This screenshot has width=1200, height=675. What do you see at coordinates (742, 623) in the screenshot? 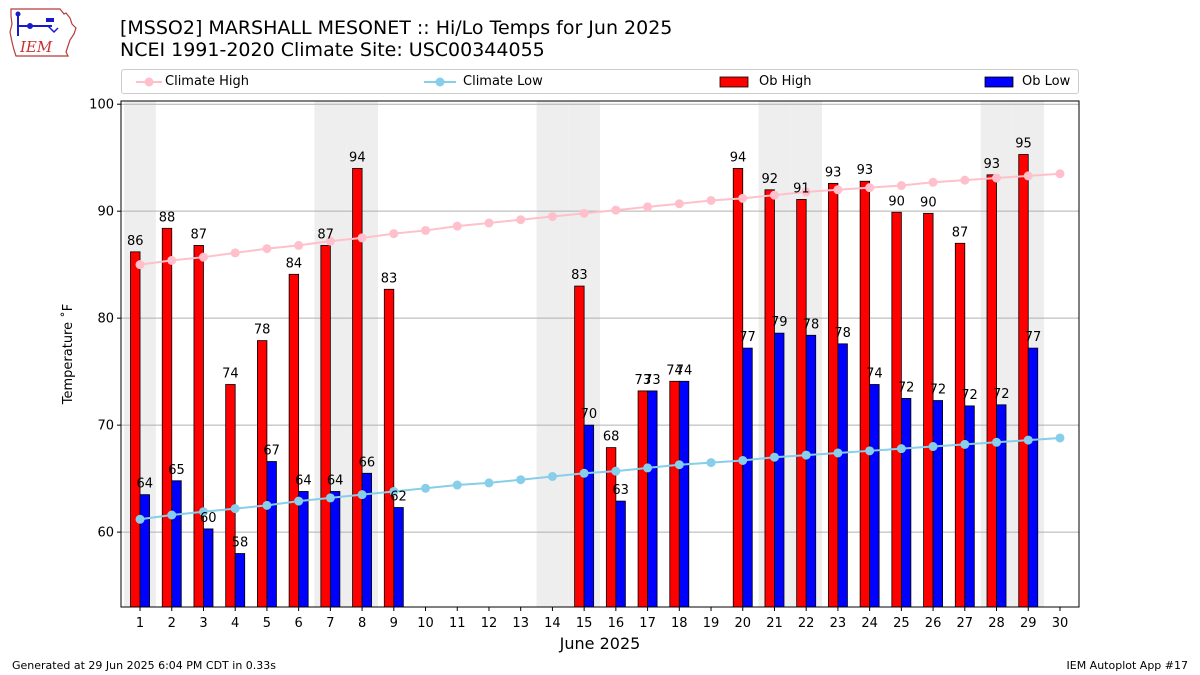
I see `x-tick-label: 20` at bounding box center [742, 623].